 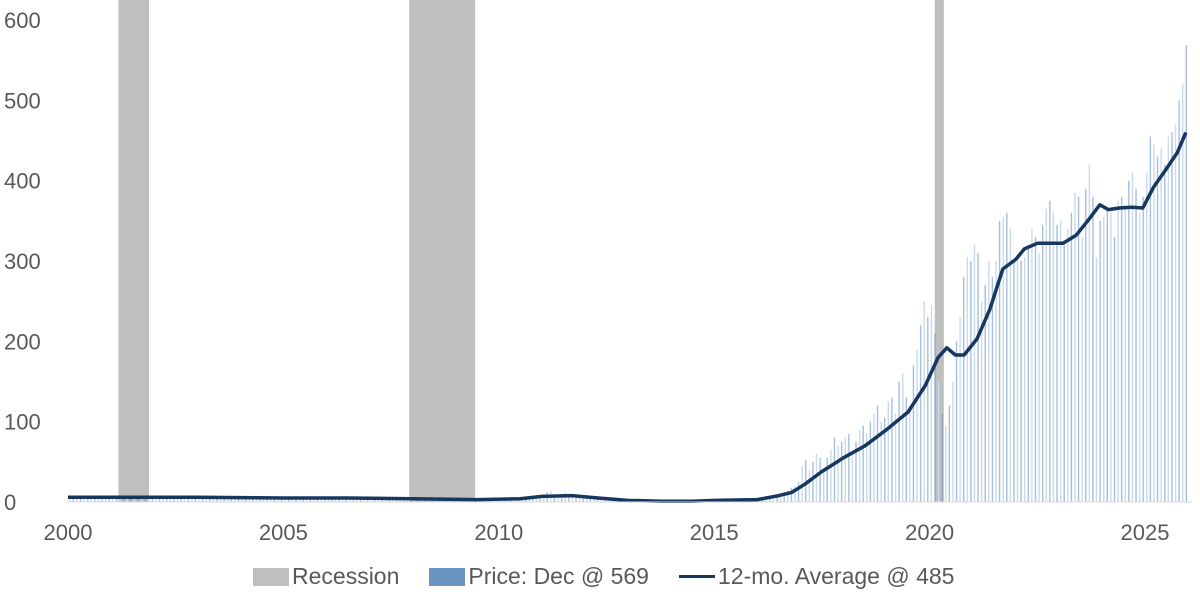 I want to click on y-tick-label: 500, so click(x=22, y=100).